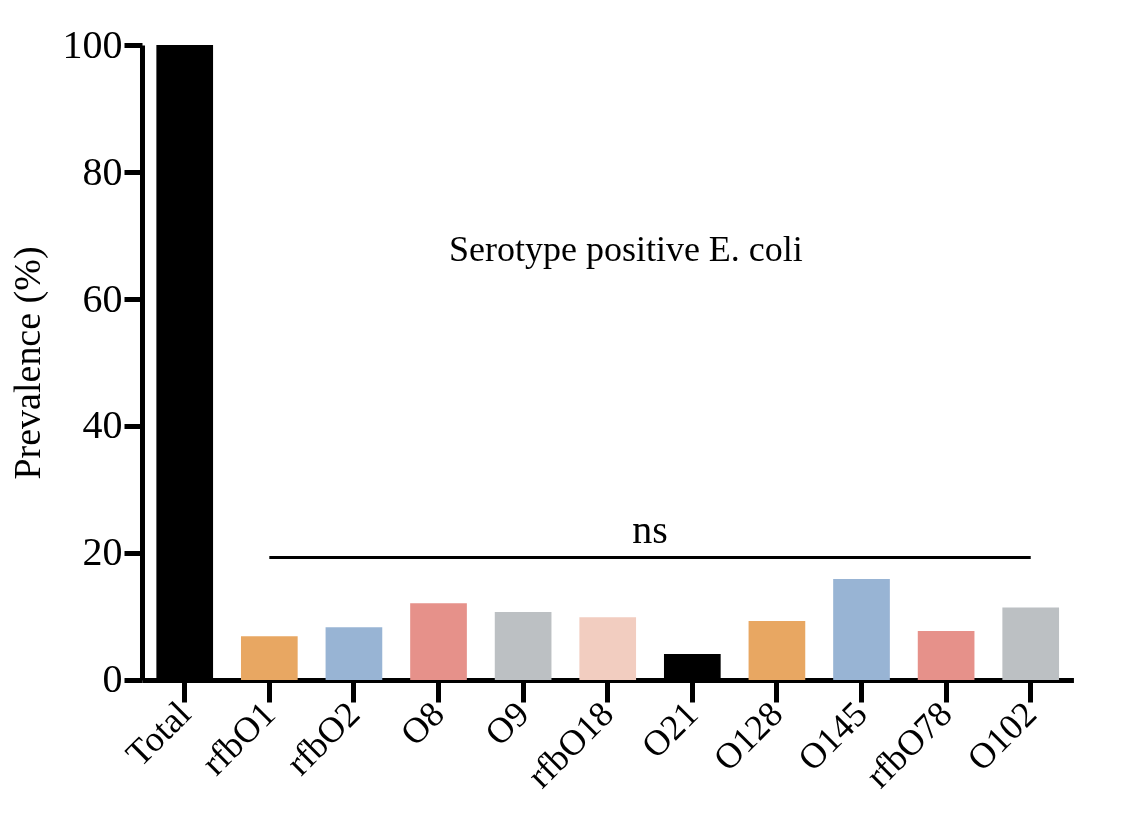 The width and height of the screenshot is (1128, 831). What do you see at coordinates (102, 298) in the screenshot?
I see `y-tick-label: 60` at bounding box center [102, 298].